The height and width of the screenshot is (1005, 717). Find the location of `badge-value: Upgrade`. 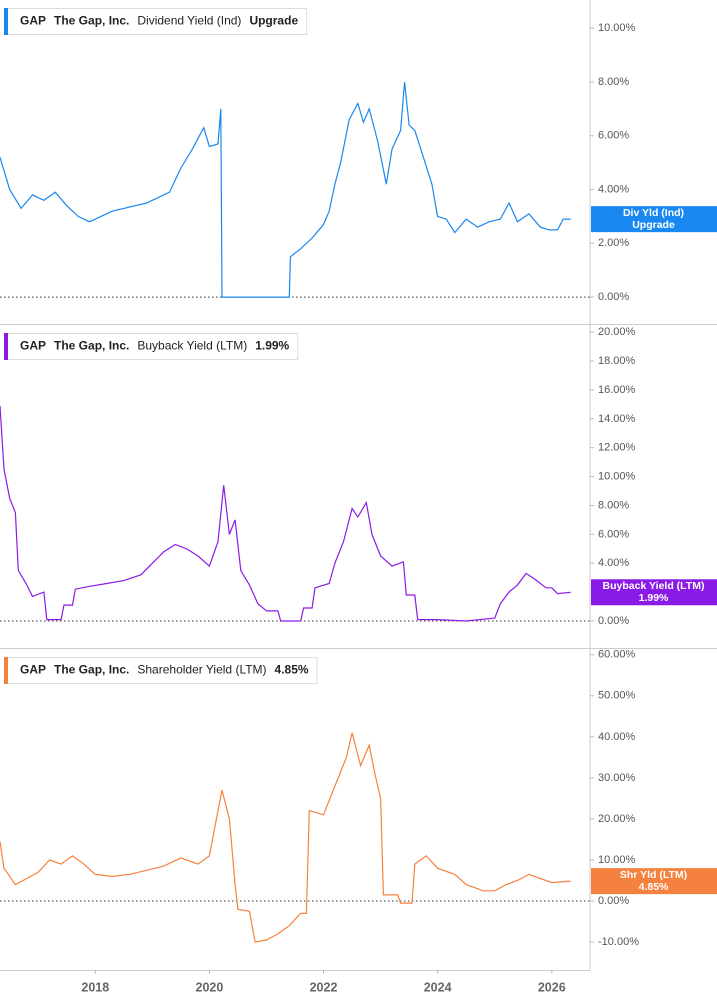

badge-value: Upgrade is located at coordinates (653, 225).